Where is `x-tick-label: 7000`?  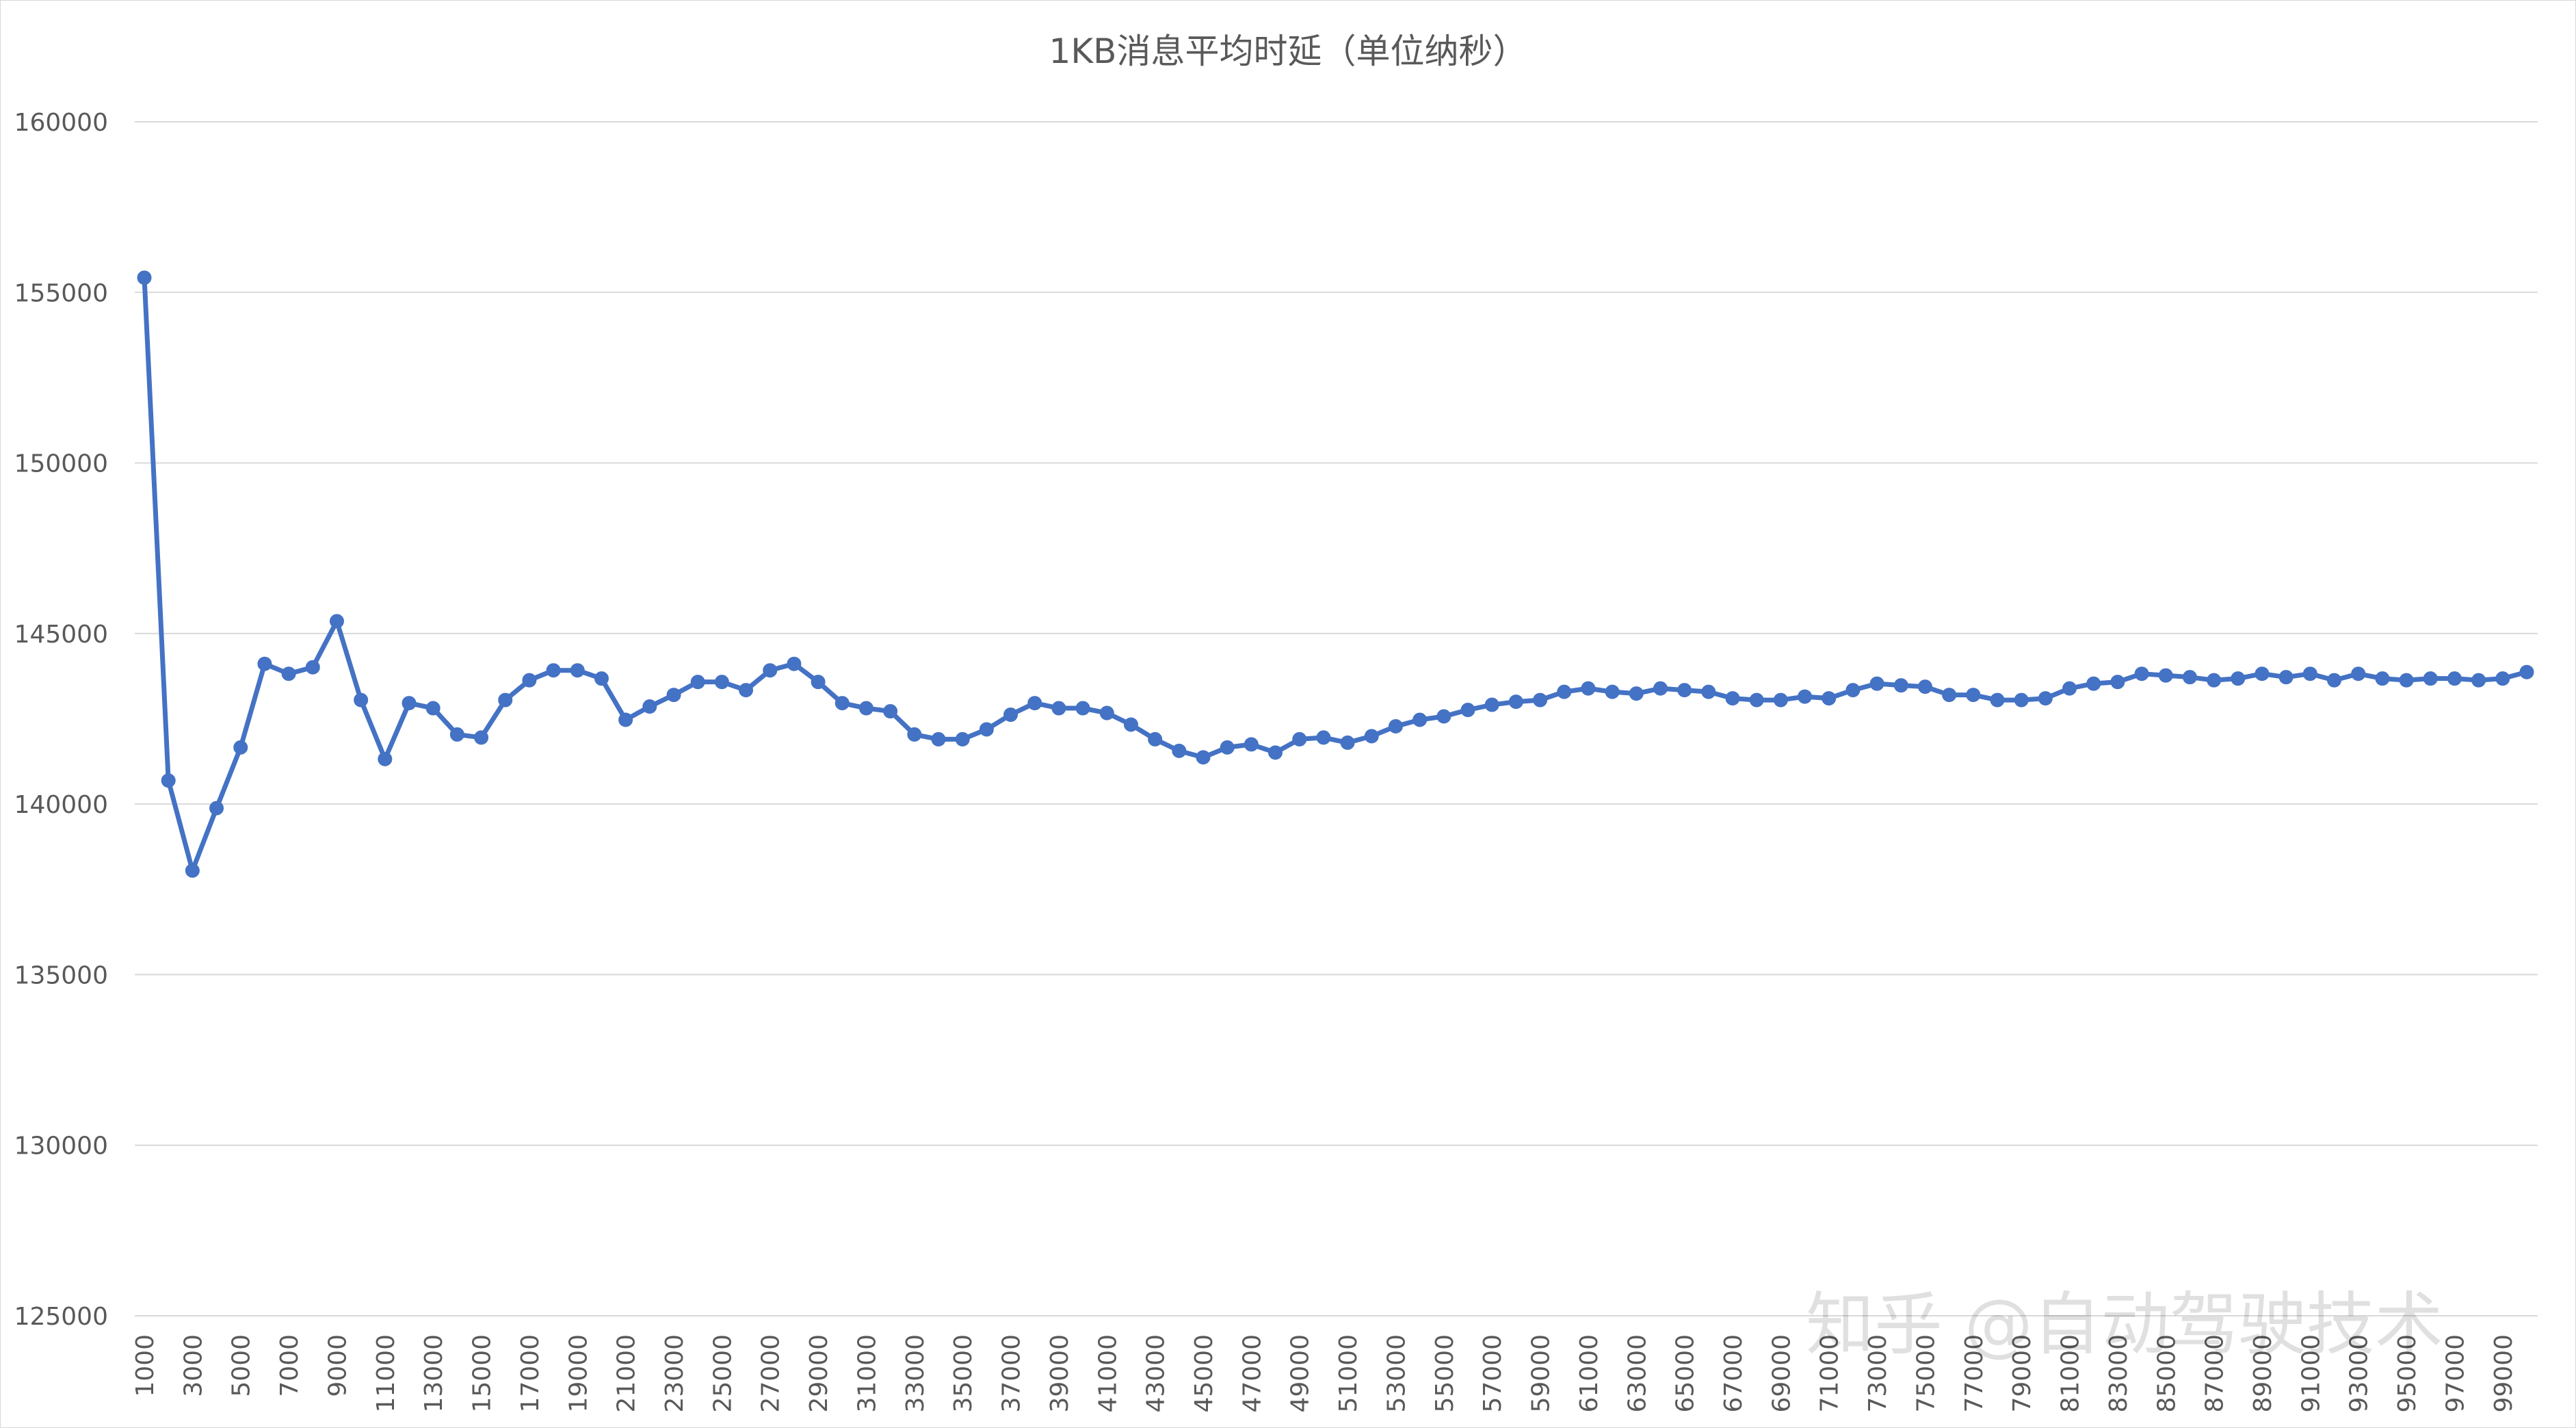 x-tick-label: 7000 is located at coordinates (290, 1365).